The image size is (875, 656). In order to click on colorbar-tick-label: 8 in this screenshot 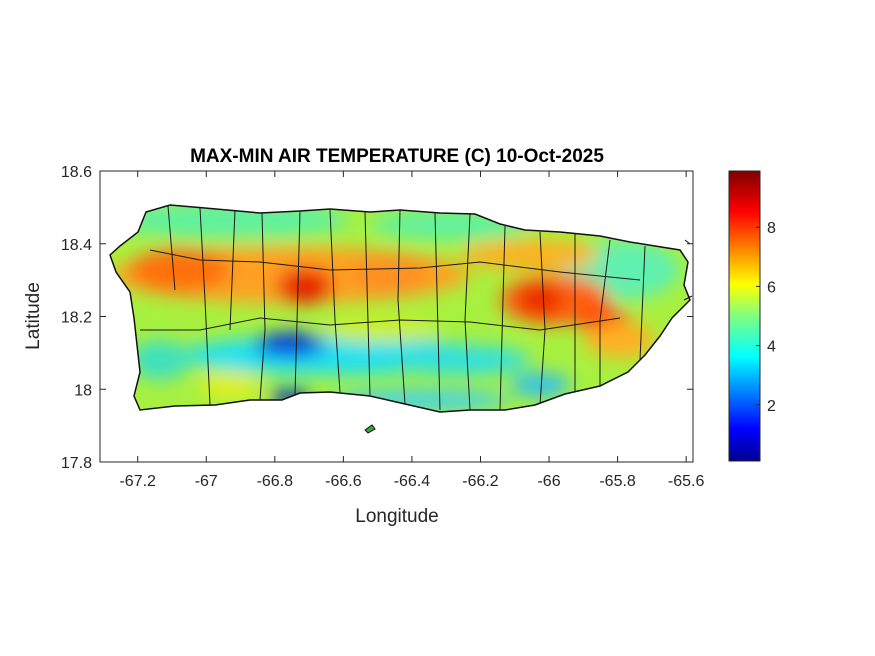, I will do `click(771, 228)`.